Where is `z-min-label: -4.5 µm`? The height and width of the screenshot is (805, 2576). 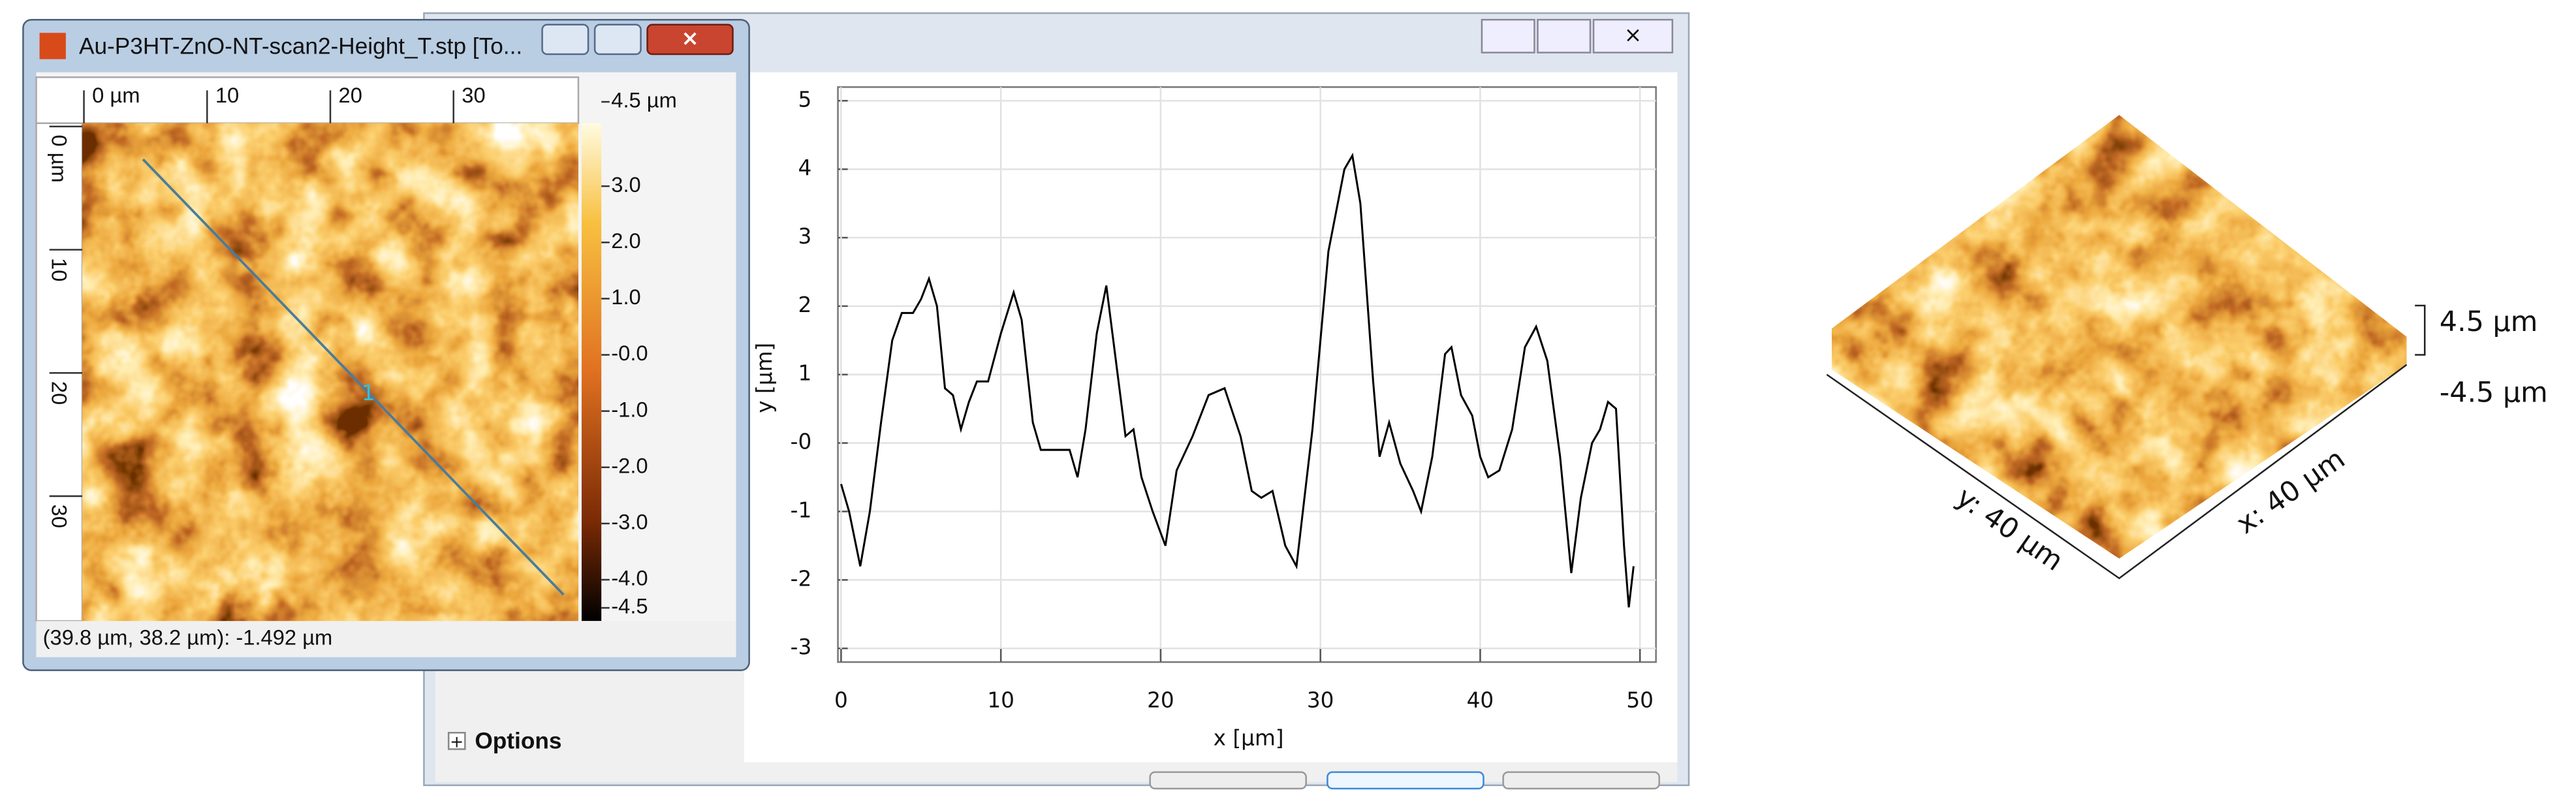
z-min-label: -4.5 µm is located at coordinates (2494, 393).